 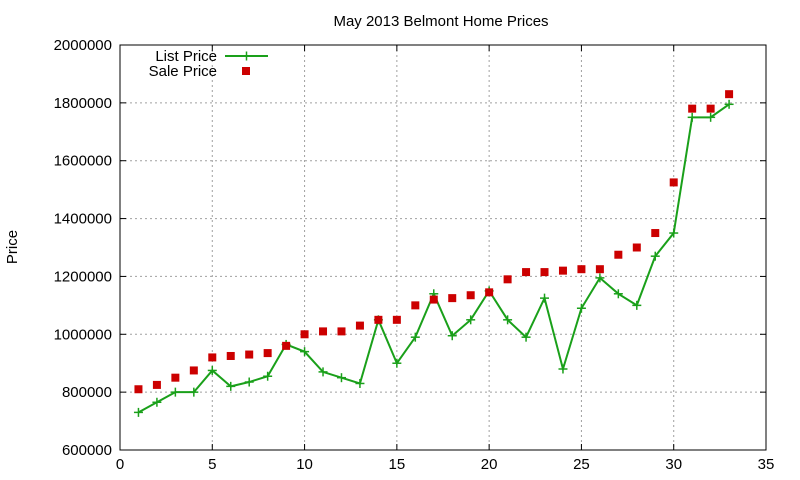 I want to click on y-tick-label: 2000000, so click(x=83, y=45).